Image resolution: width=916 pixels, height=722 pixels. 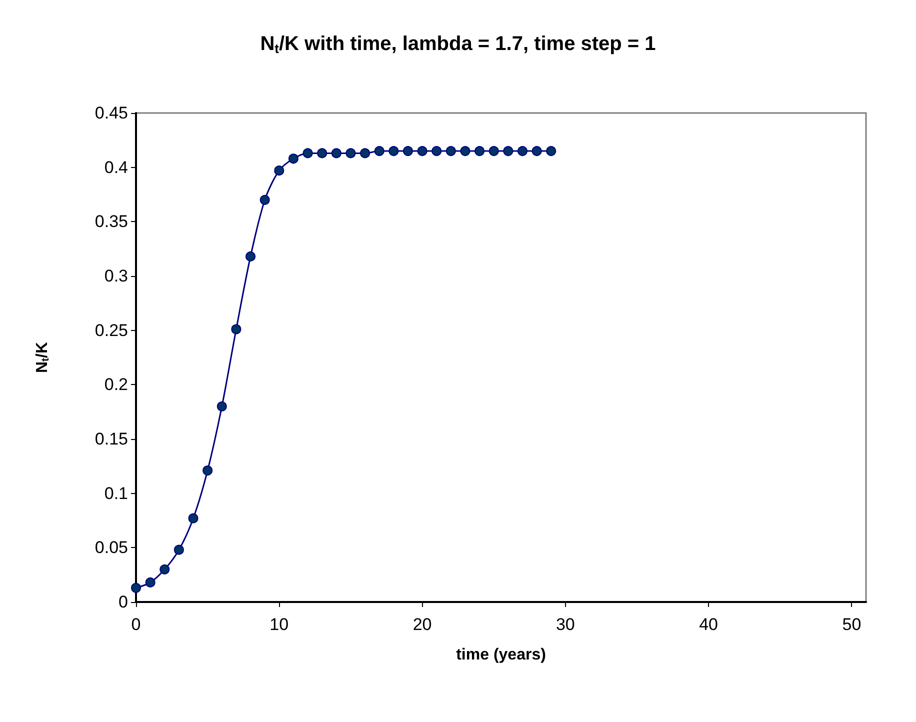 I want to click on x-tick-label: 0, so click(x=136, y=624).